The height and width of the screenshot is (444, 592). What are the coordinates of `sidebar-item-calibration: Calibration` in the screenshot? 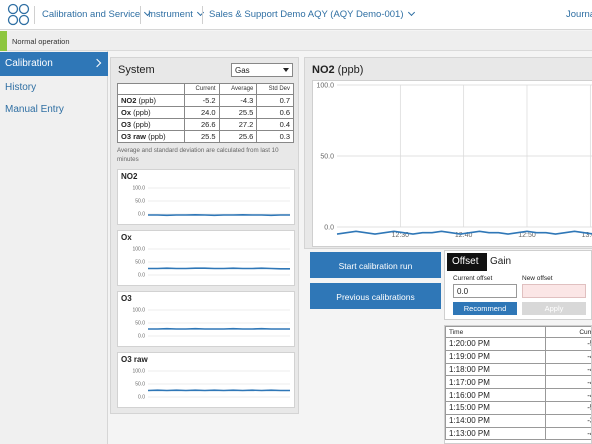 It's located at (54, 64).